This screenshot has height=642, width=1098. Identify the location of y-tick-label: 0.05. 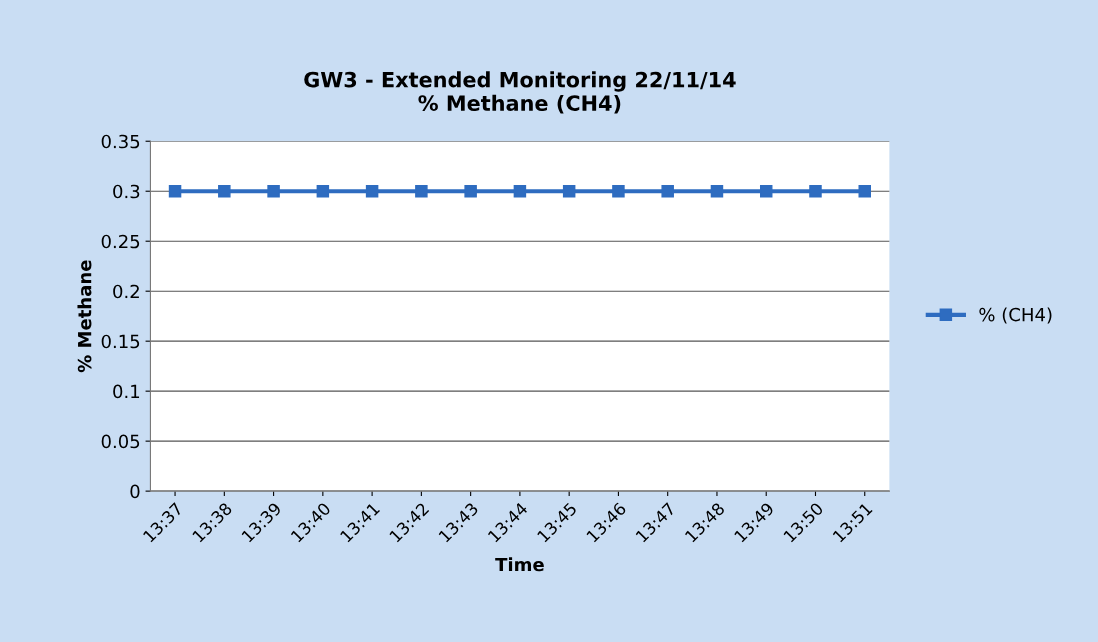
(120, 441).